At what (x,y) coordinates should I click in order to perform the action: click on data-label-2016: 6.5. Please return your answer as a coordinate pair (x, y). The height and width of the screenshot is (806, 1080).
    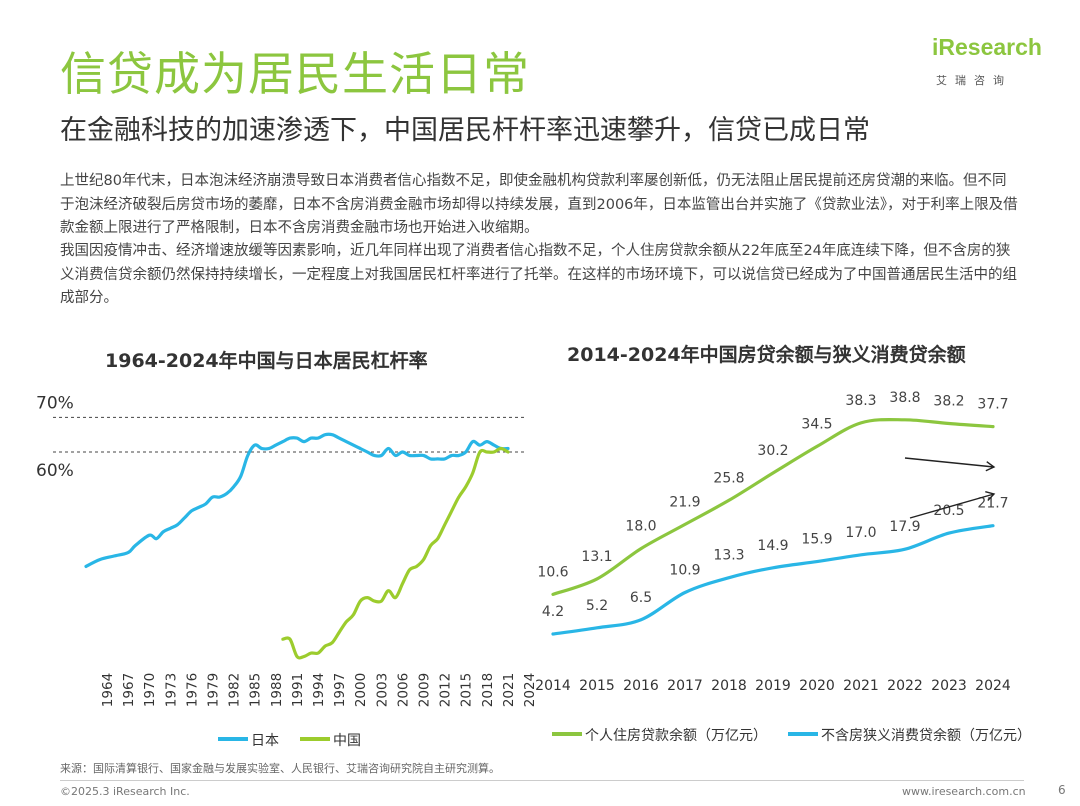
    Looking at the image, I should click on (641, 598).